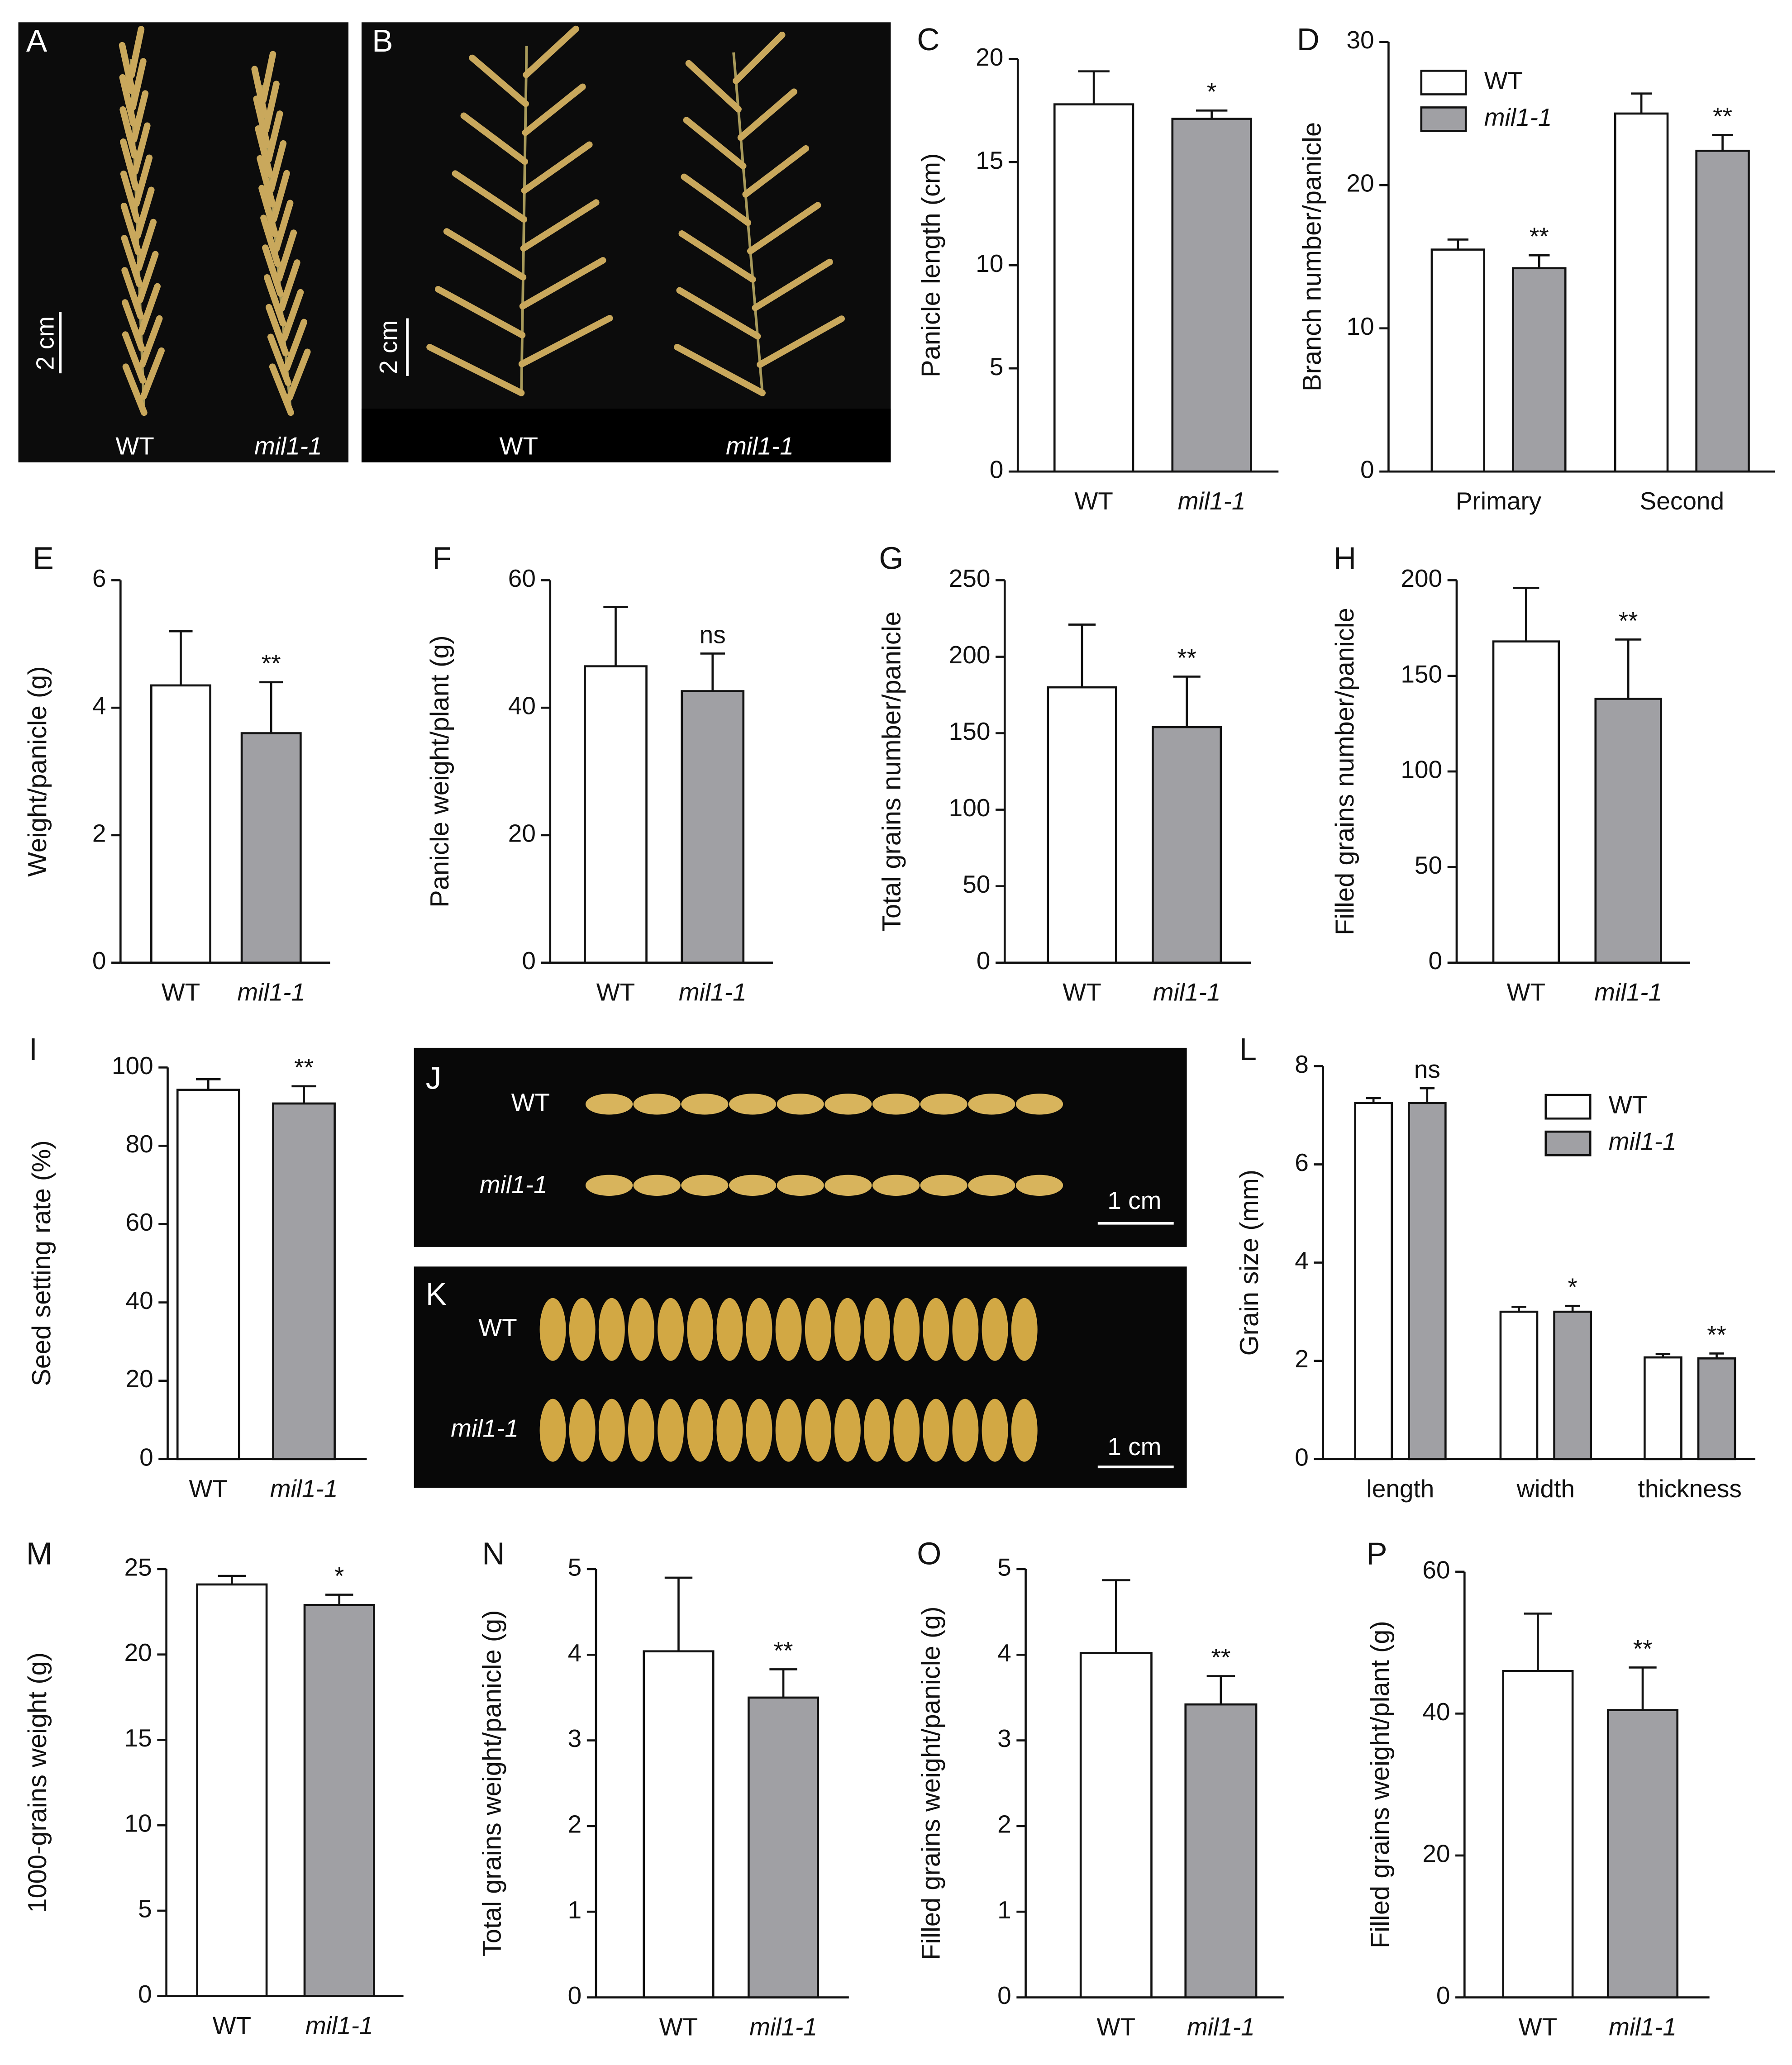 This screenshot has width=1792, height=2065. What do you see at coordinates (1518, 117) in the screenshot?
I see `legend-label: mil1-1` at bounding box center [1518, 117].